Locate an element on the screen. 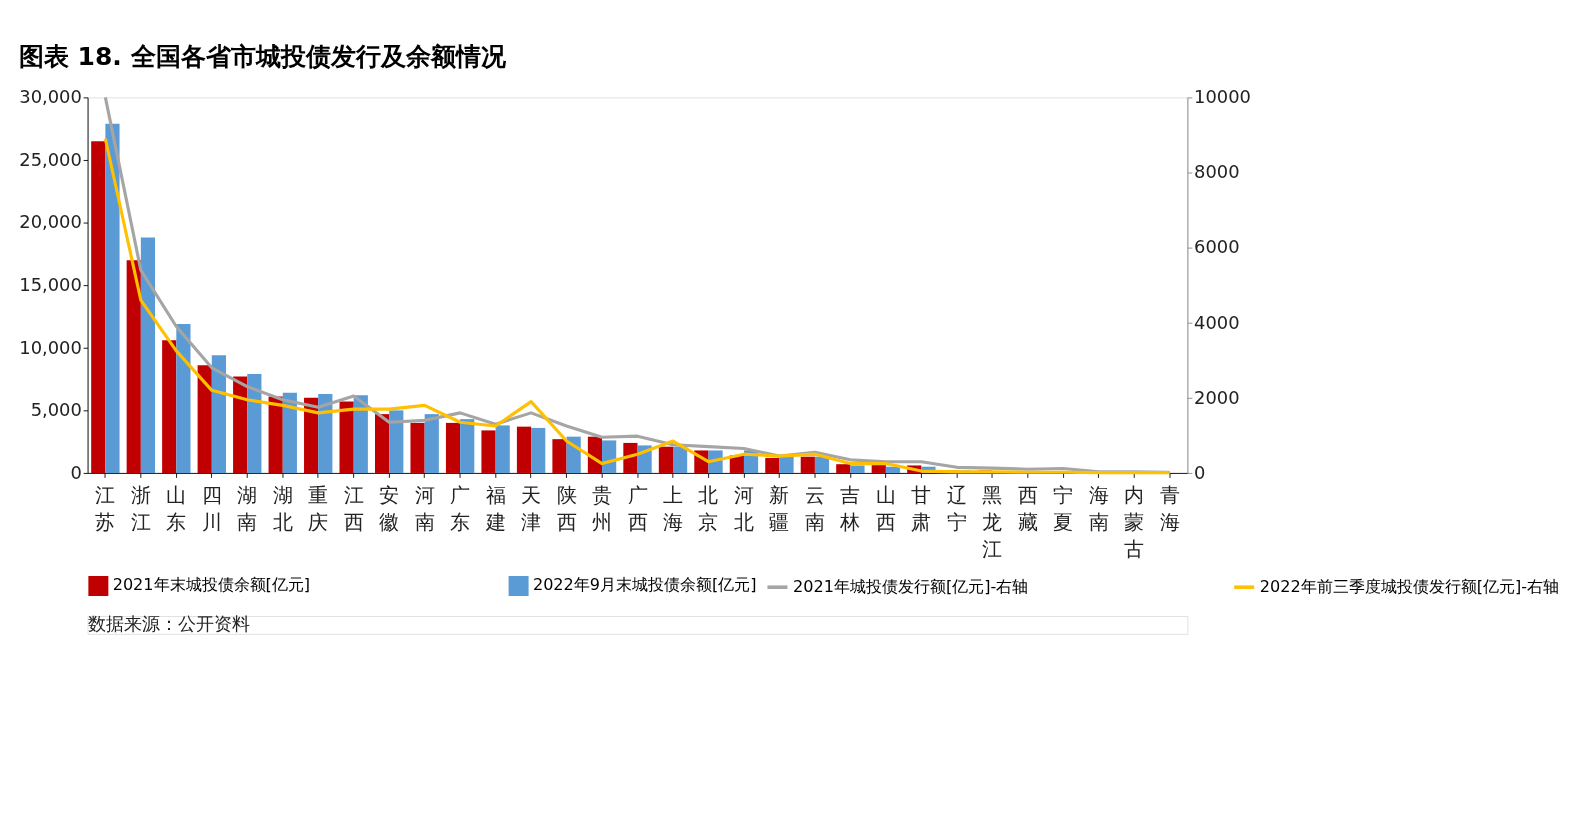 Image resolution: width=1571 pixels, height=830 pixels. x-tick-label: 福建 is located at coordinates (495, 509).